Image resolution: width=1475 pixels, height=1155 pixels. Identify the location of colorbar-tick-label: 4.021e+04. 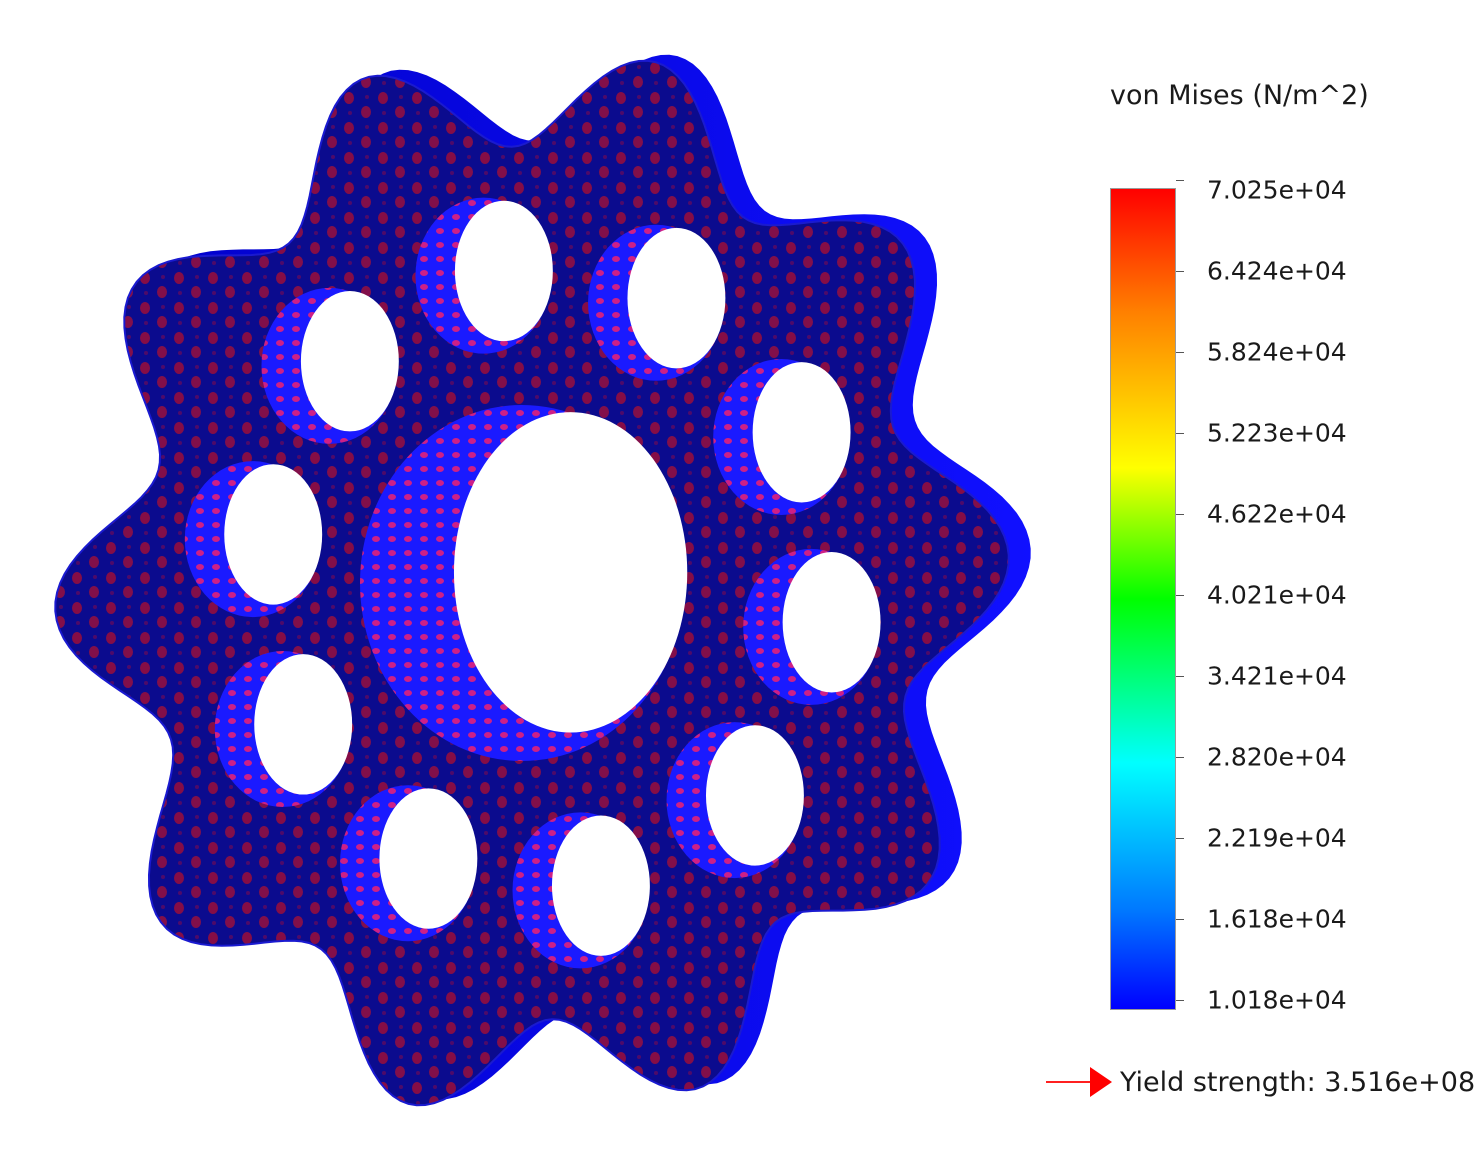
(1277, 595).